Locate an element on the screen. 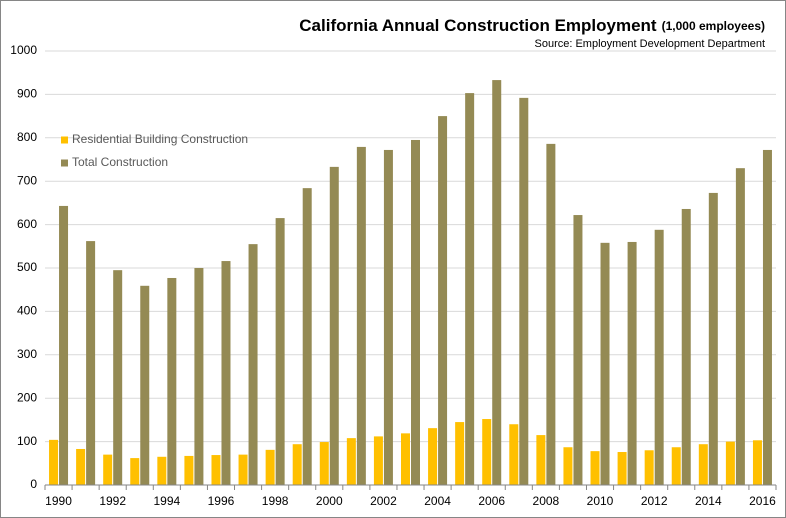  legend-label: Total Construction is located at coordinates (120, 162).